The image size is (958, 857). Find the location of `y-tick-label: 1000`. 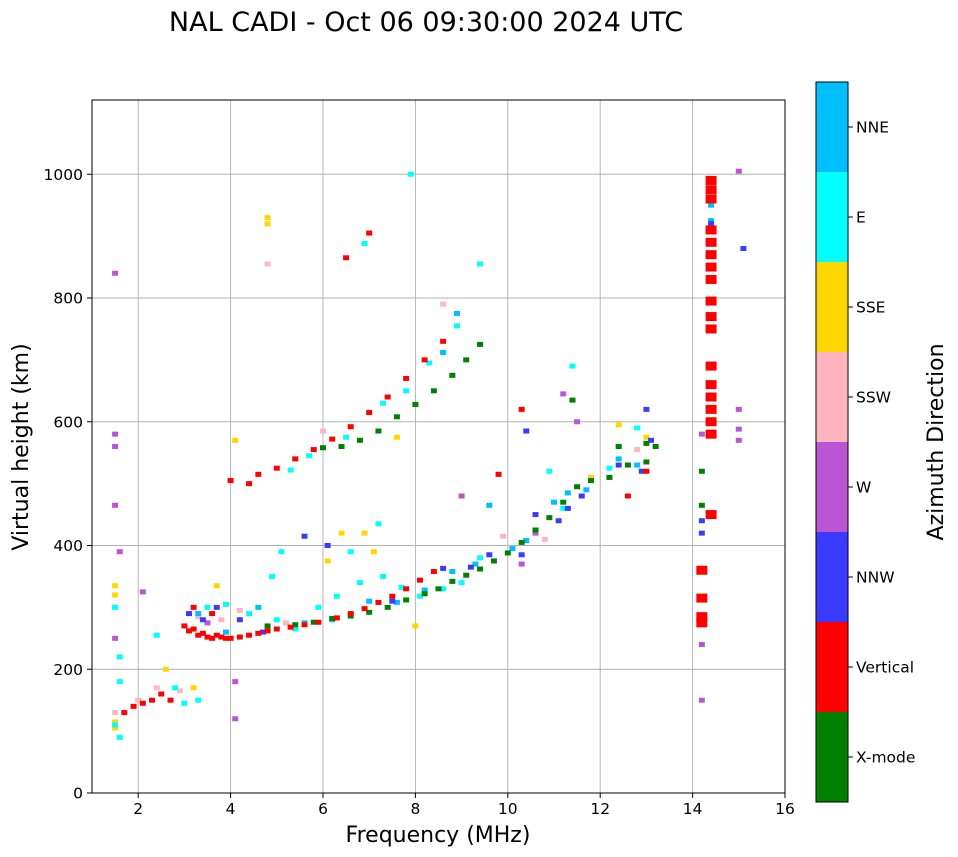

y-tick-label: 1000 is located at coordinates (63, 175).